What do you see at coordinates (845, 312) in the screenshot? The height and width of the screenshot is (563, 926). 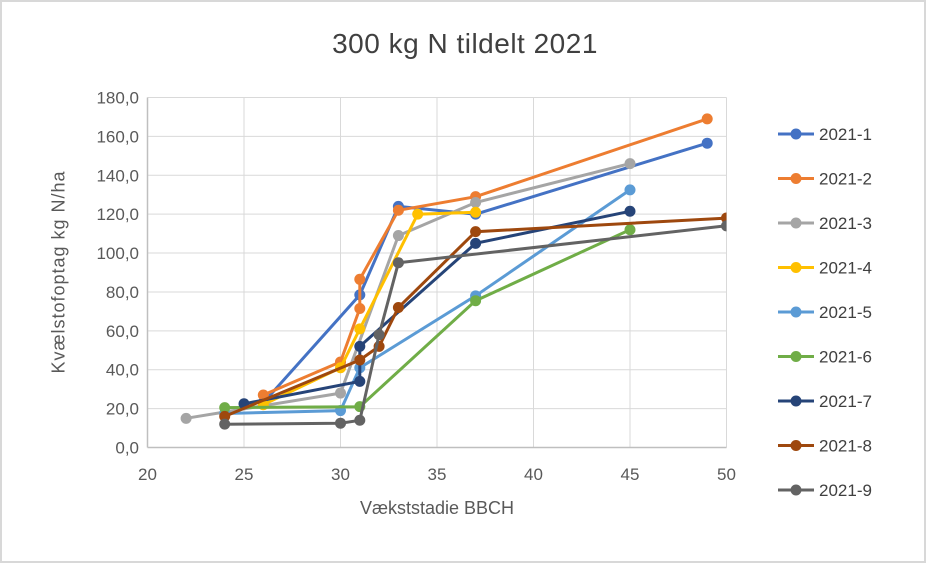 I see `legend-item-2021-5: 2021-5` at bounding box center [845, 312].